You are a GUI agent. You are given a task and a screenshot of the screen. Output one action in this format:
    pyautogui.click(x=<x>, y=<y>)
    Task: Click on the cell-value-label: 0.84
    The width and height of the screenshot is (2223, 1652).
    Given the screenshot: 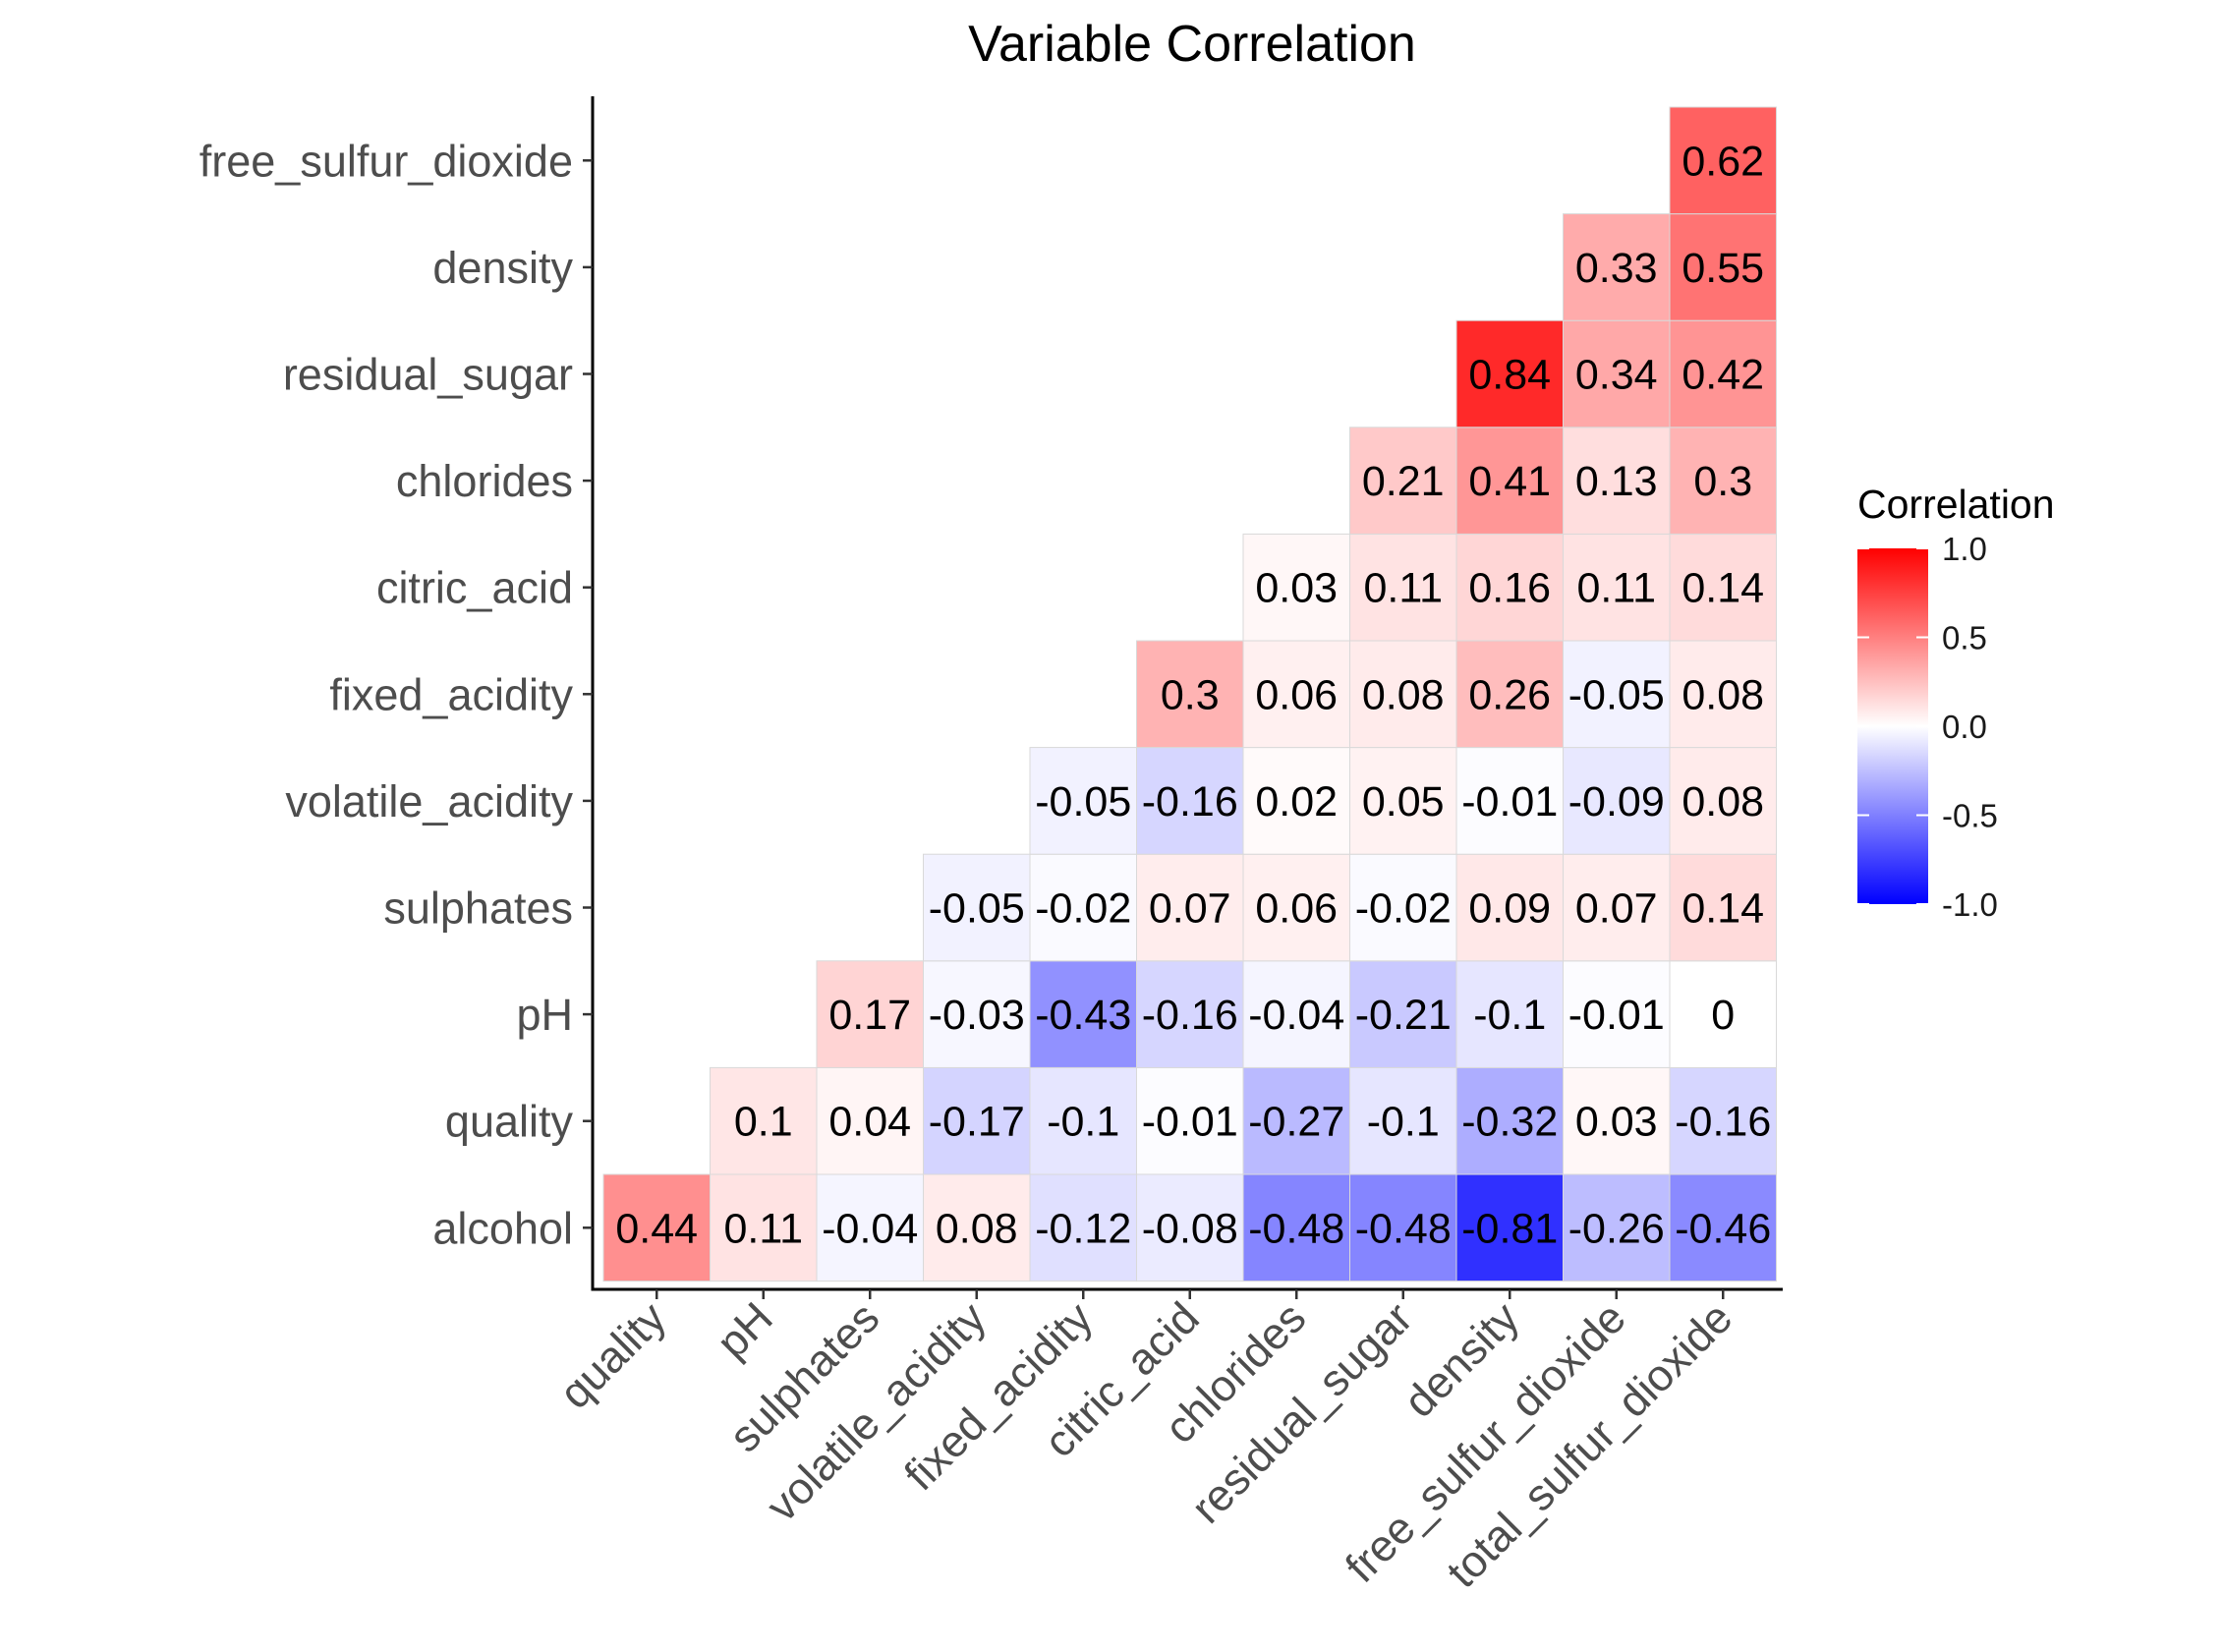 What is the action you would take?
    pyautogui.click(x=1509, y=375)
    